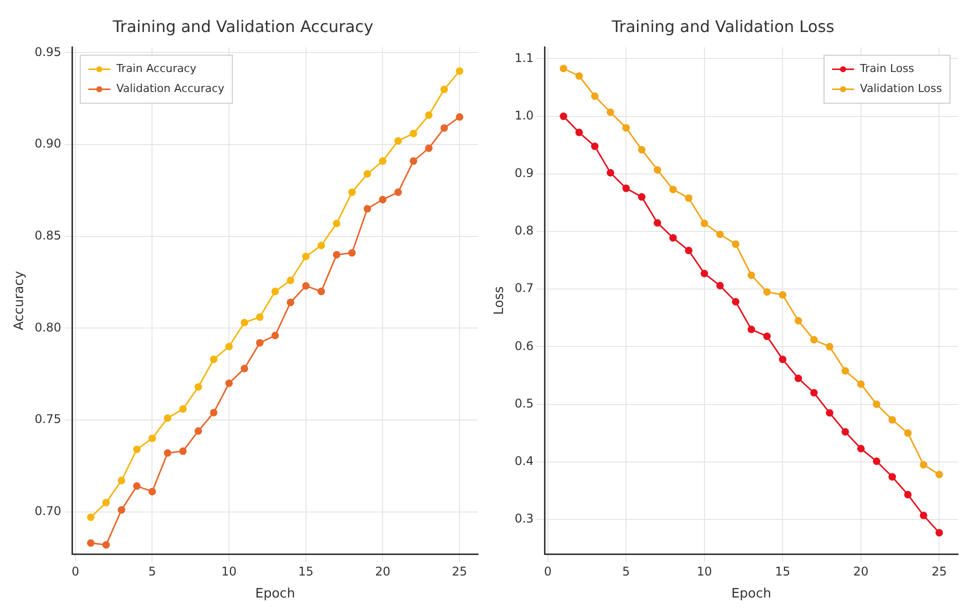 The height and width of the screenshot is (615, 976). What do you see at coordinates (156, 69) in the screenshot?
I see `legend-label: Train Accuracy` at bounding box center [156, 69].